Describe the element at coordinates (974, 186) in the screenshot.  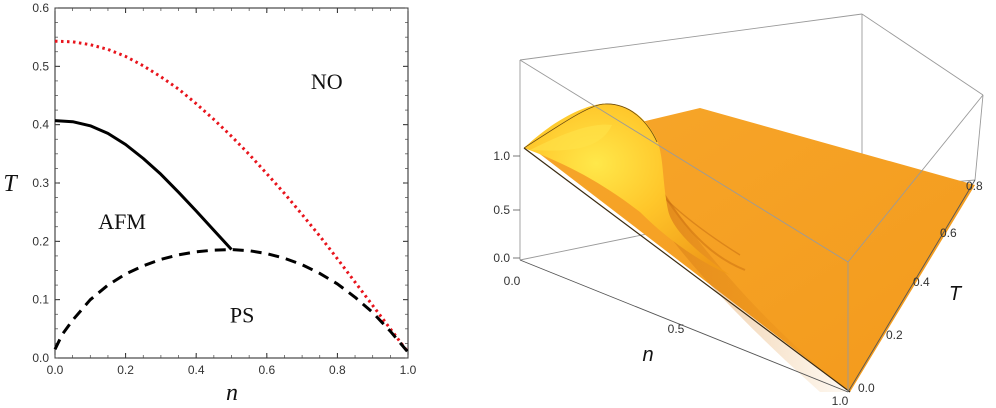
I see `y-tick-label-3d: 0.8` at that location.